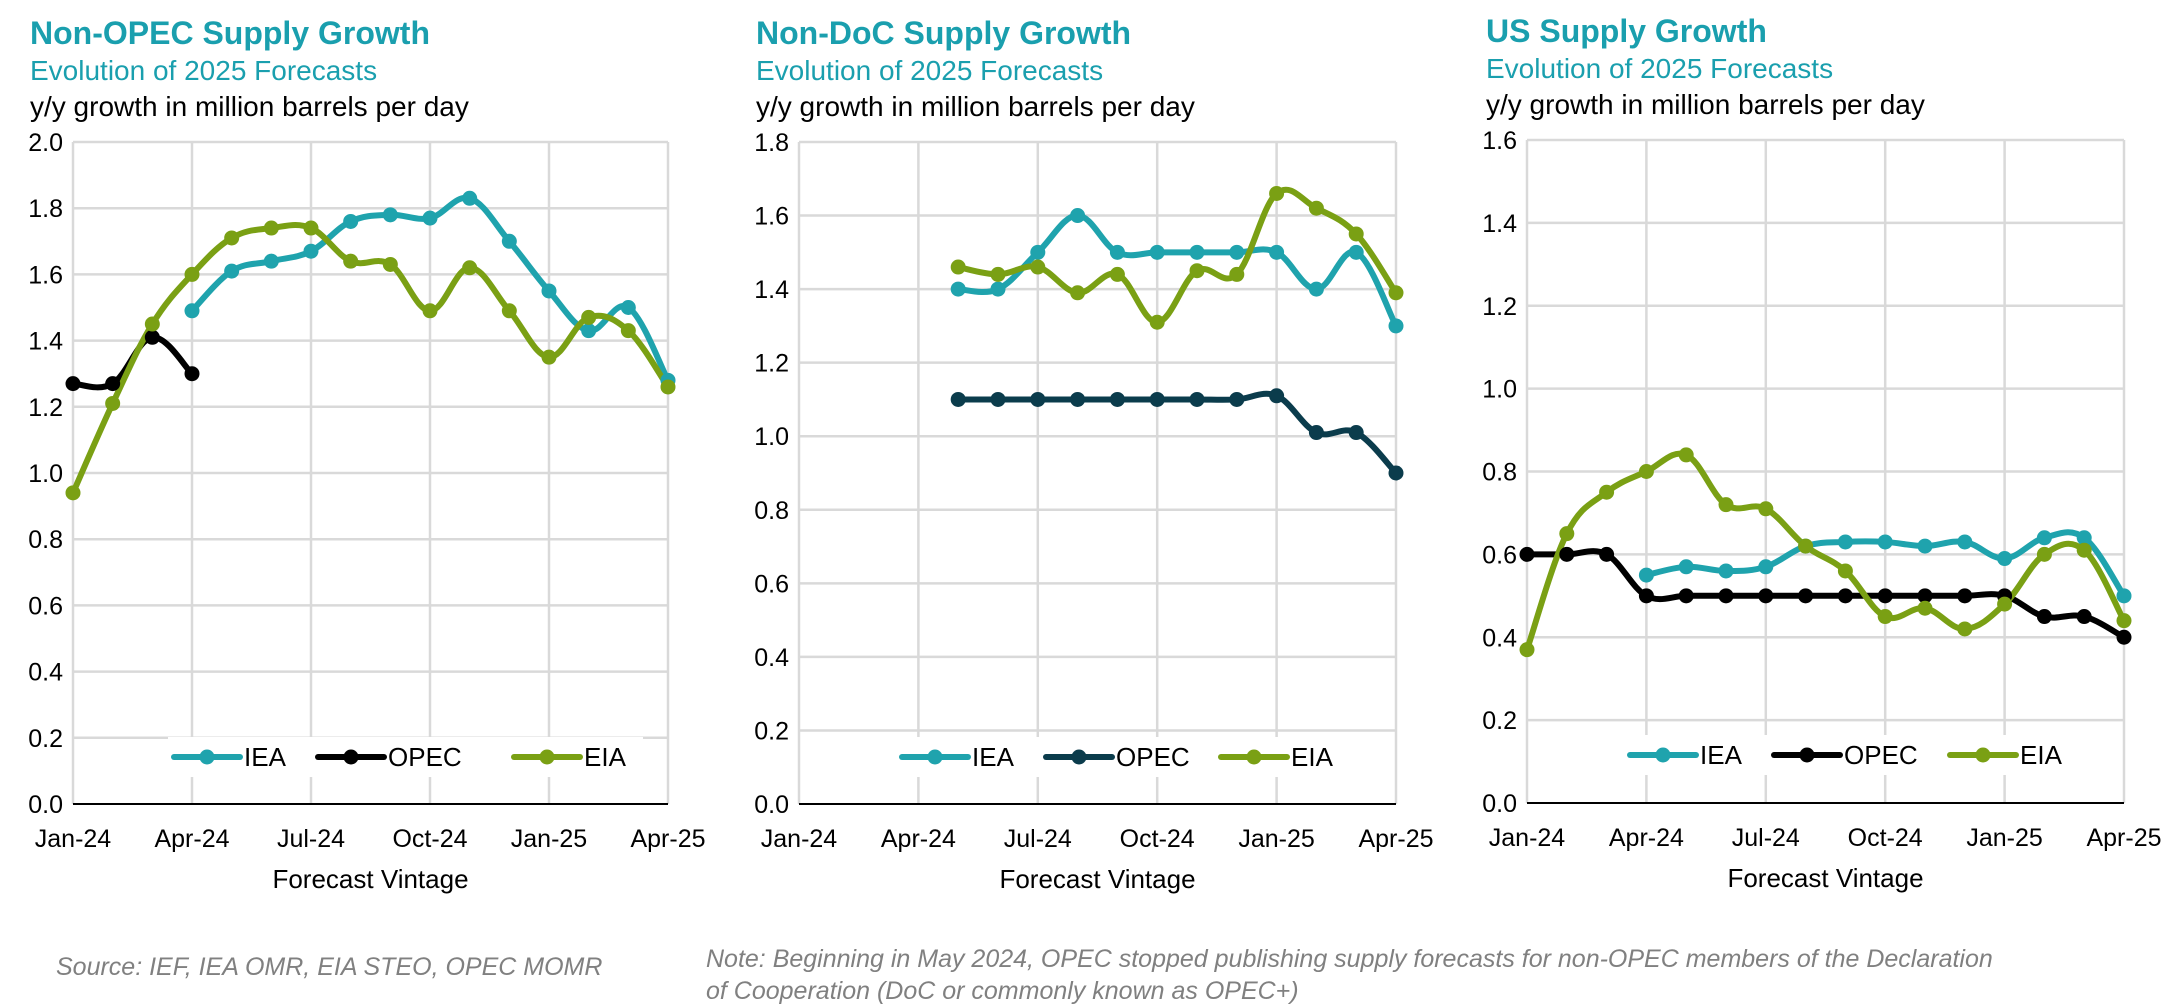  Describe the element at coordinates (1881, 755) in the screenshot. I see `legend-label-opec: OPEC` at that location.